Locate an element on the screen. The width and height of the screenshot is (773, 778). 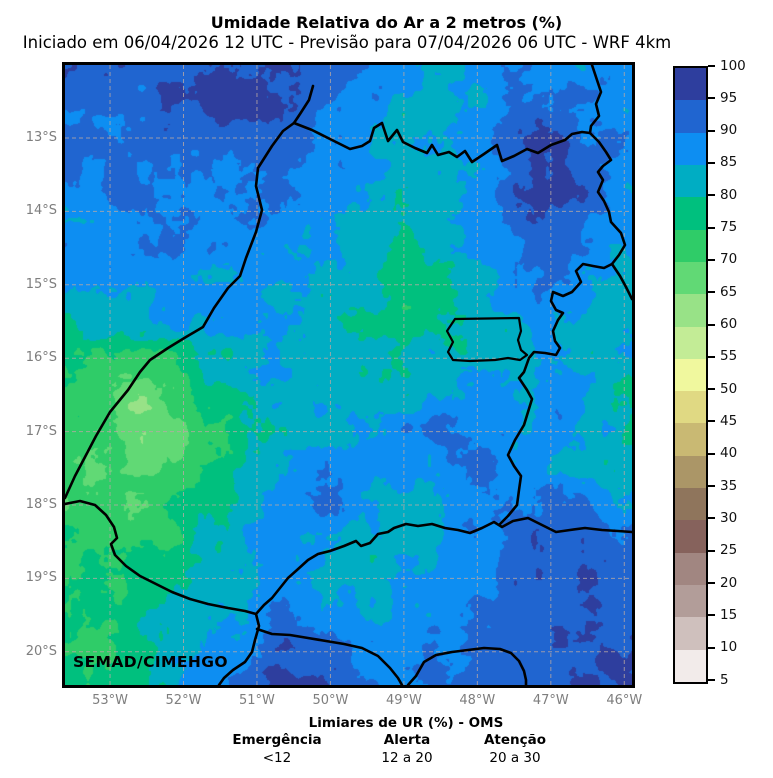
colorbar-tick-label: 45 is located at coordinates (729, 420).